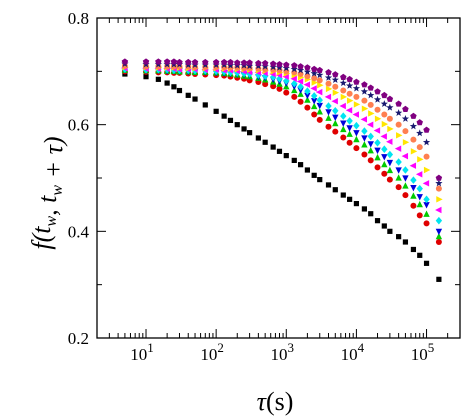  Describe the element at coordinates (47, 192) in the screenshot. I see `y-axis-title: f(tw, tw + τ)` at that location.